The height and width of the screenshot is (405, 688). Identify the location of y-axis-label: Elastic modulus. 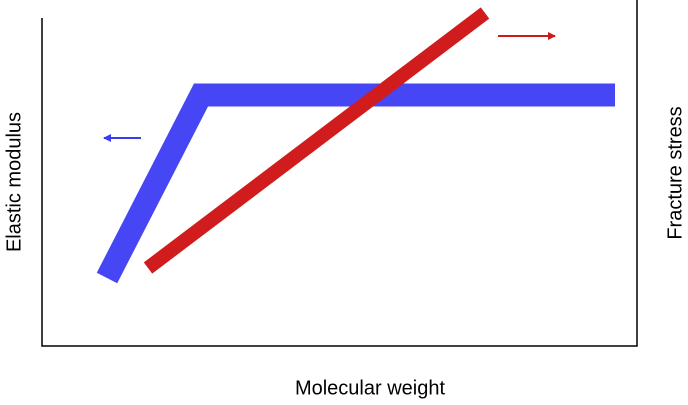
(14, 182).